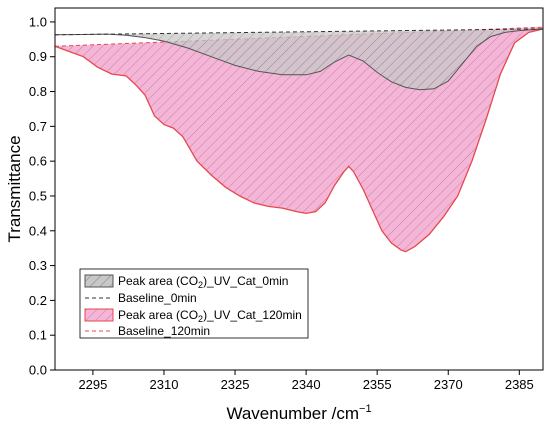 The width and height of the screenshot is (550, 429). What do you see at coordinates (365, 409) in the screenshot?
I see `x-axis-title-superscript: −1` at bounding box center [365, 409].